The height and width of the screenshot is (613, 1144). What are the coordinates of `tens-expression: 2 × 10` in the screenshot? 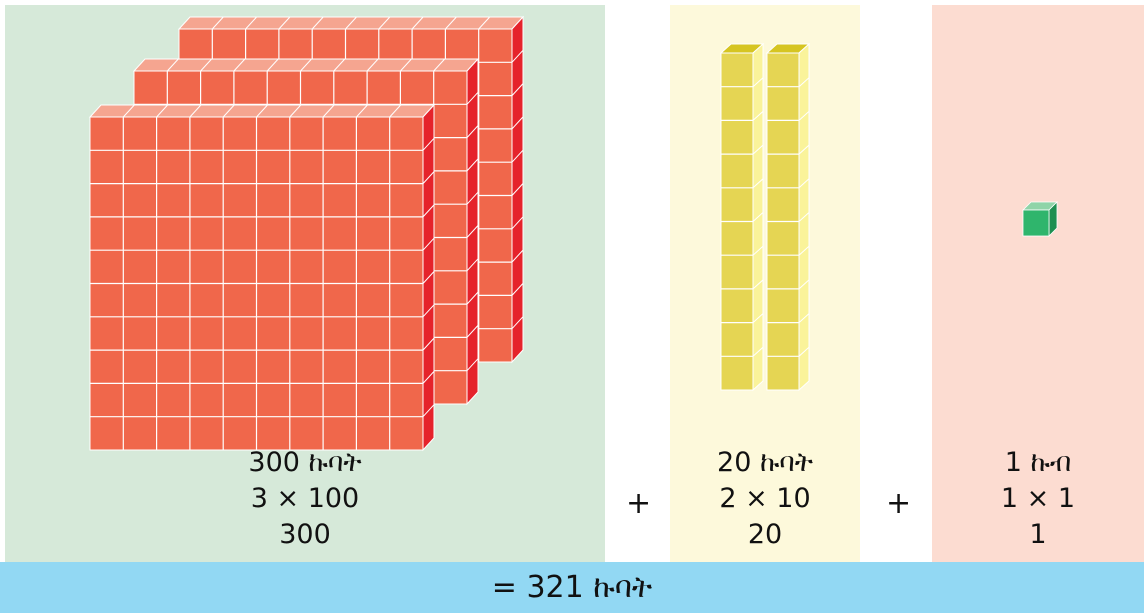 It's located at (765, 498).